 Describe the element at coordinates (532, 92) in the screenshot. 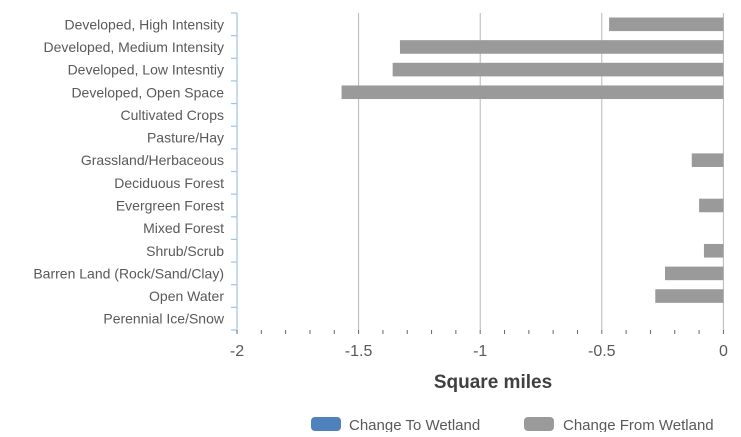

I see `bar-change-from-wetland-developed-open-space` at that location.